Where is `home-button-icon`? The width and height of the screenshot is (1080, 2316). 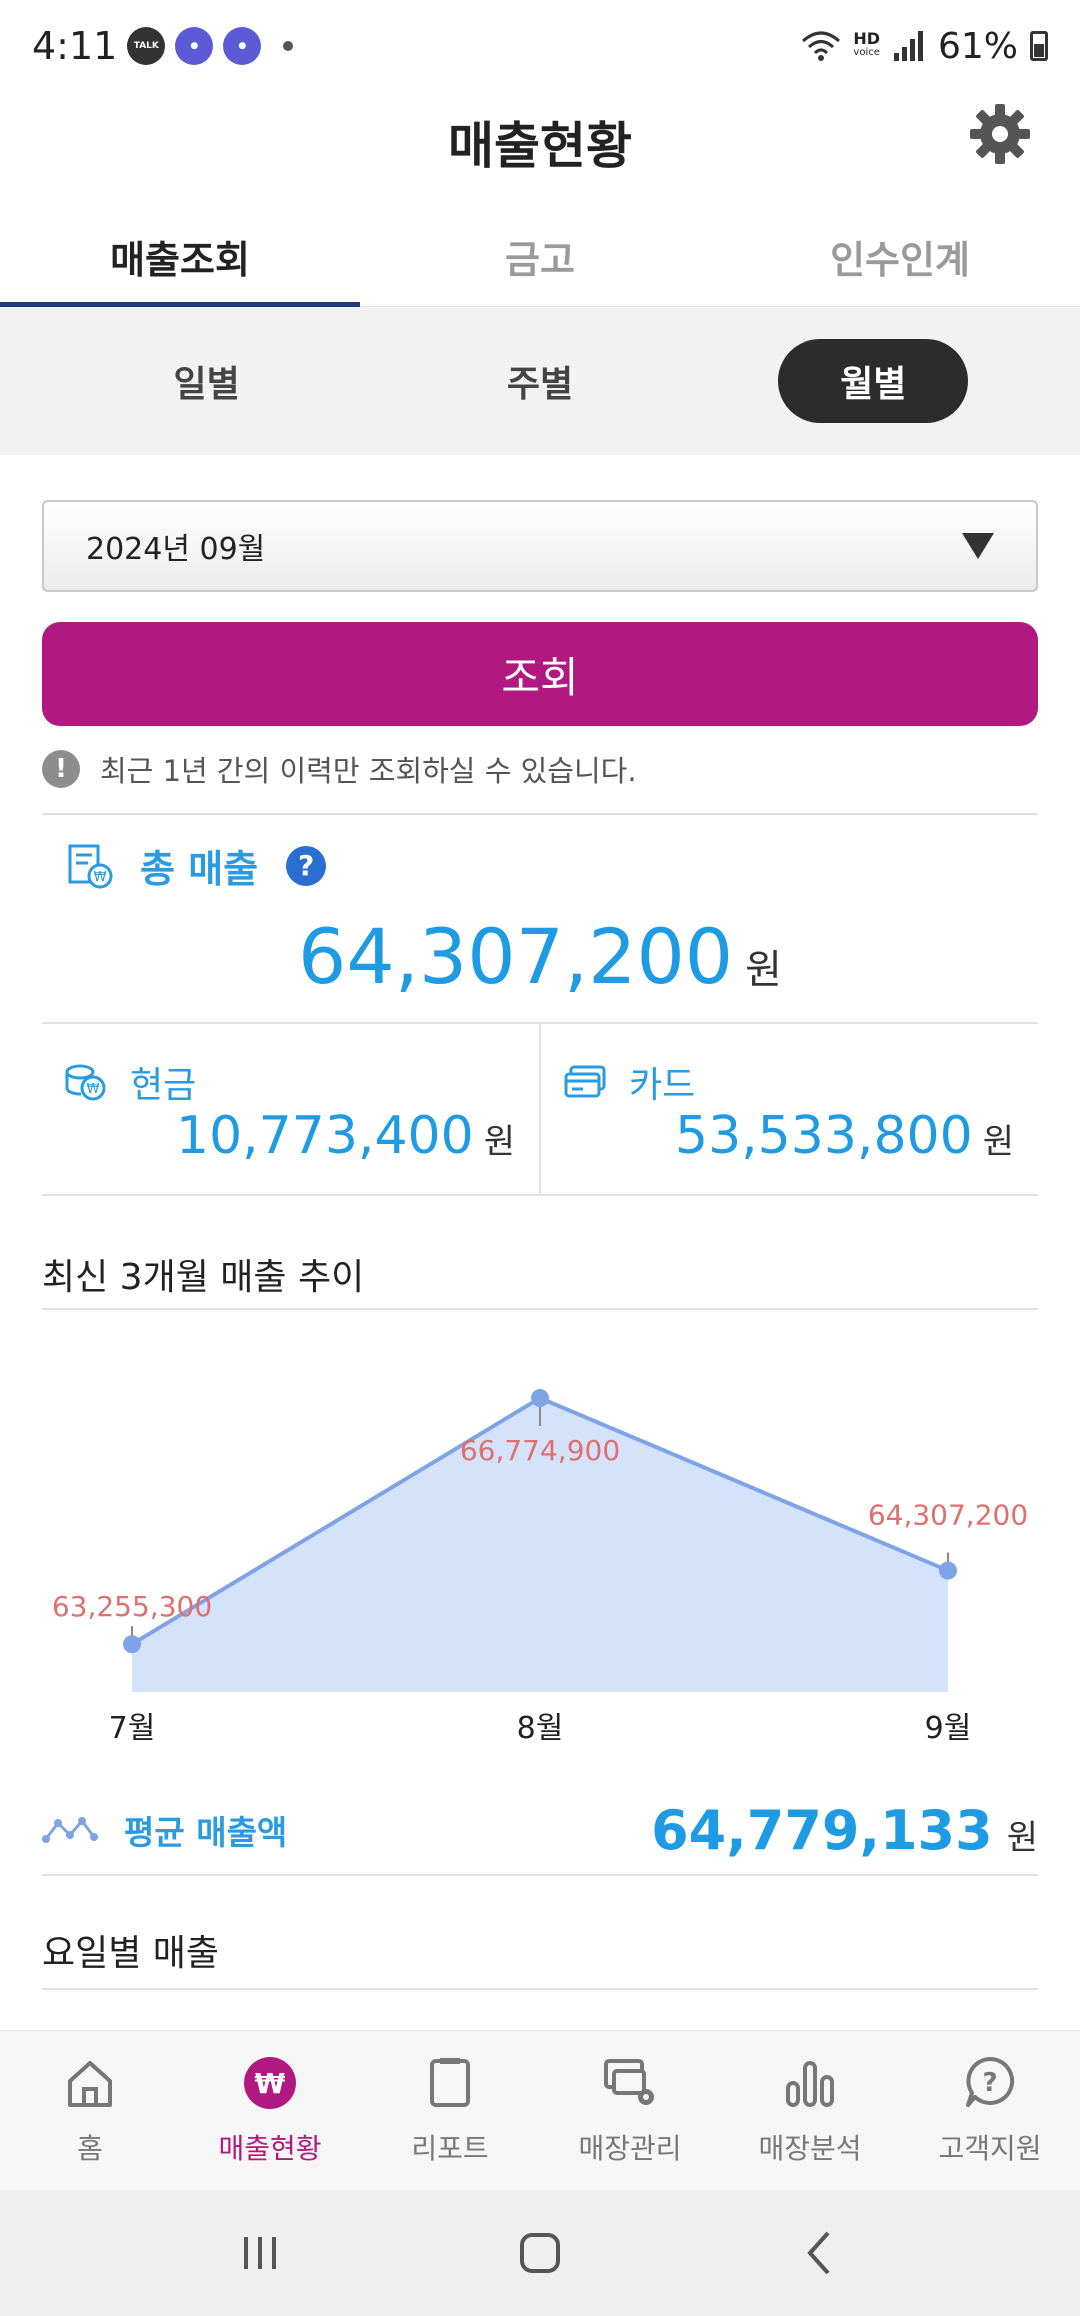 home-button-icon is located at coordinates (540, 2253).